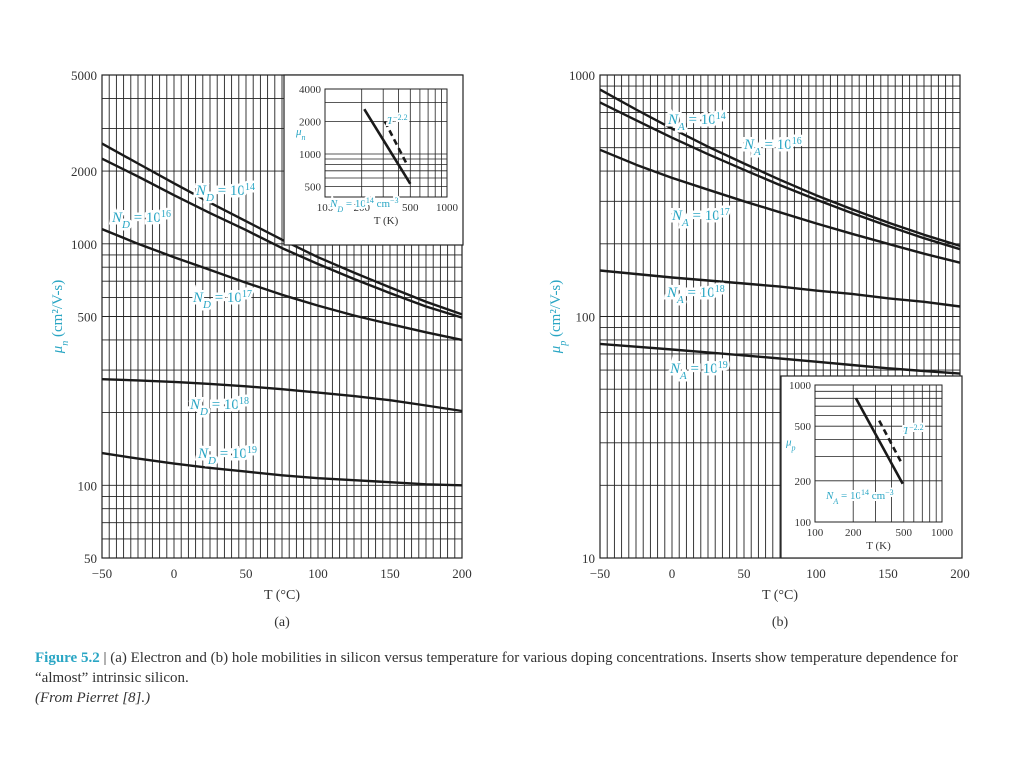 The image size is (1024, 768). I want to click on y-axis-title: μp (cm²/V-s), so click(558, 317).